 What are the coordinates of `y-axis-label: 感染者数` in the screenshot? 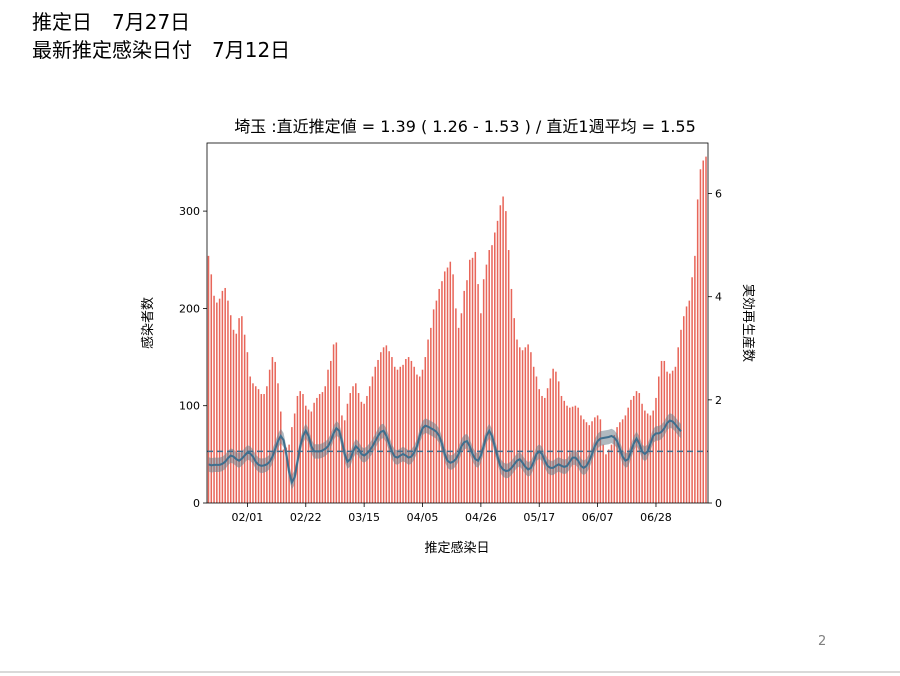 It's located at (148, 323).